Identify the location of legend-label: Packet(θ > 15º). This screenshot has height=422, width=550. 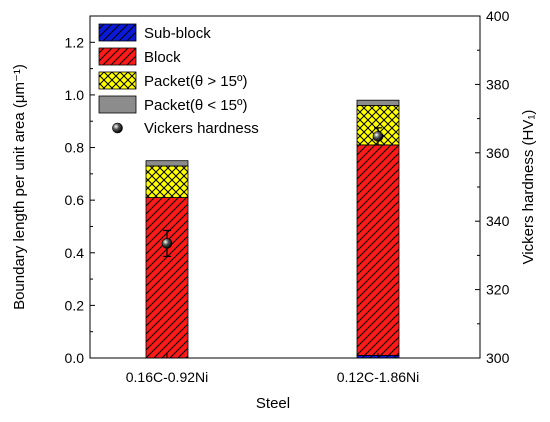
(195, 81).